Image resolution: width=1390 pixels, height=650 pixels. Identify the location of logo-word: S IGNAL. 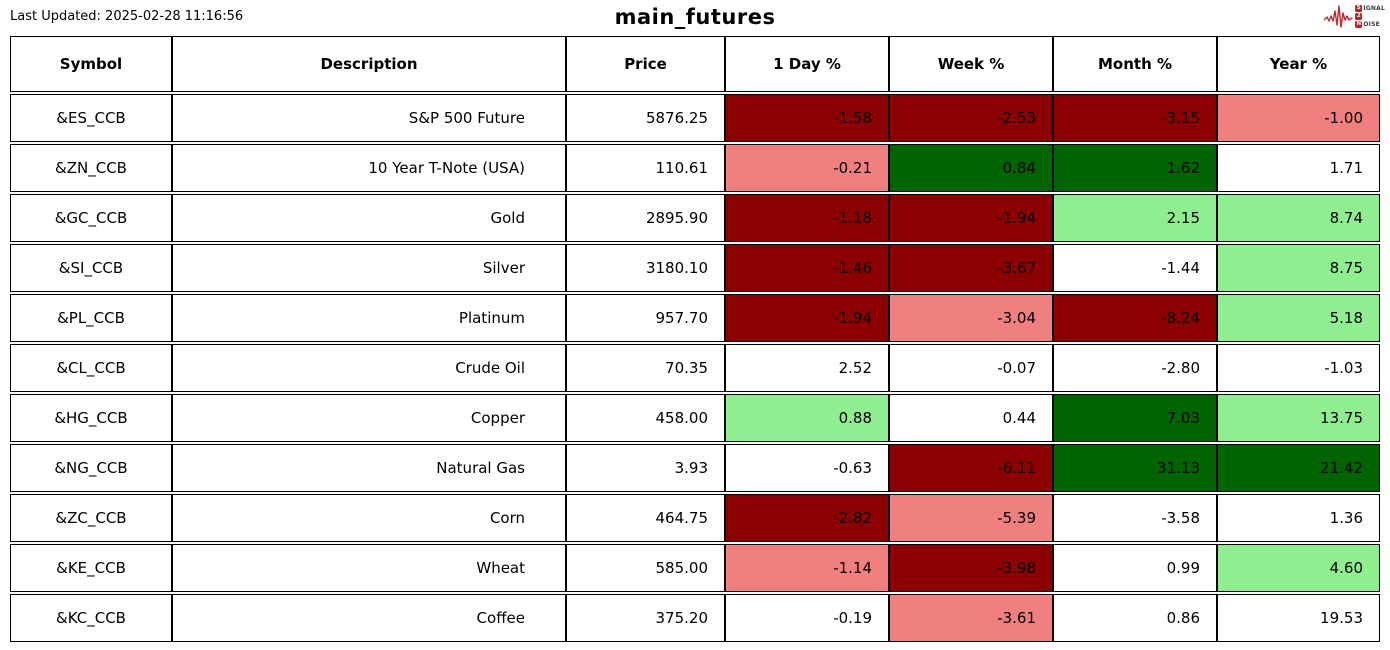
(1370, 8).